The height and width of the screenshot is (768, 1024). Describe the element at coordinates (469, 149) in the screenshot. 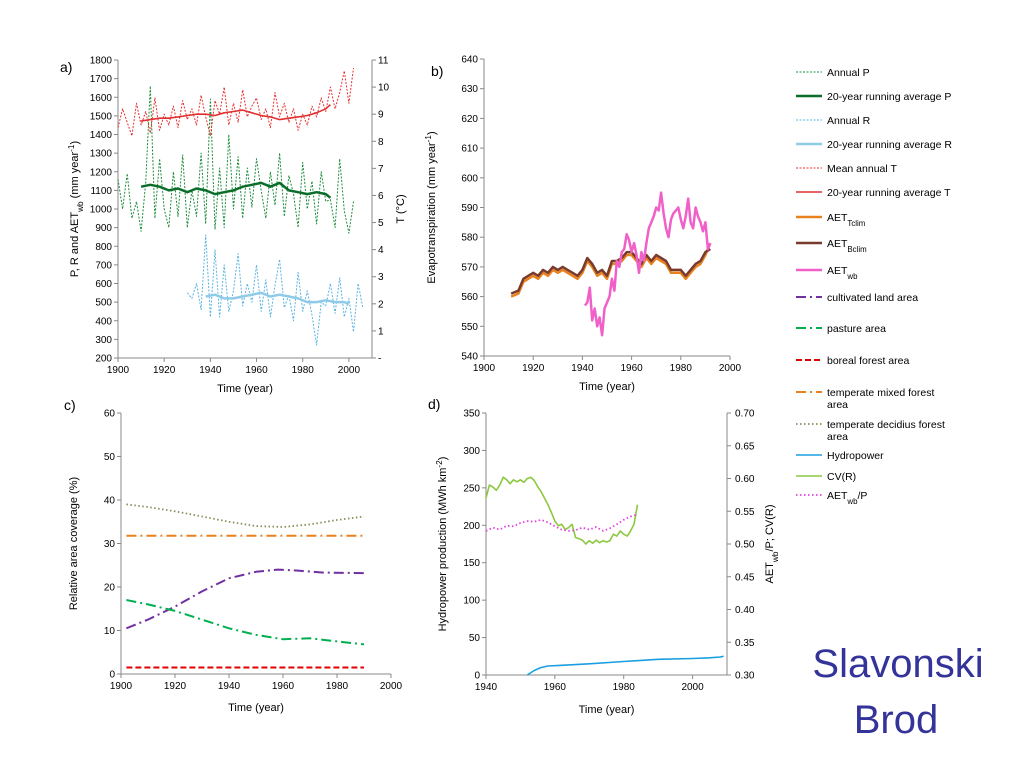

I see `panel-b-y-tick-label: 610` at that location.